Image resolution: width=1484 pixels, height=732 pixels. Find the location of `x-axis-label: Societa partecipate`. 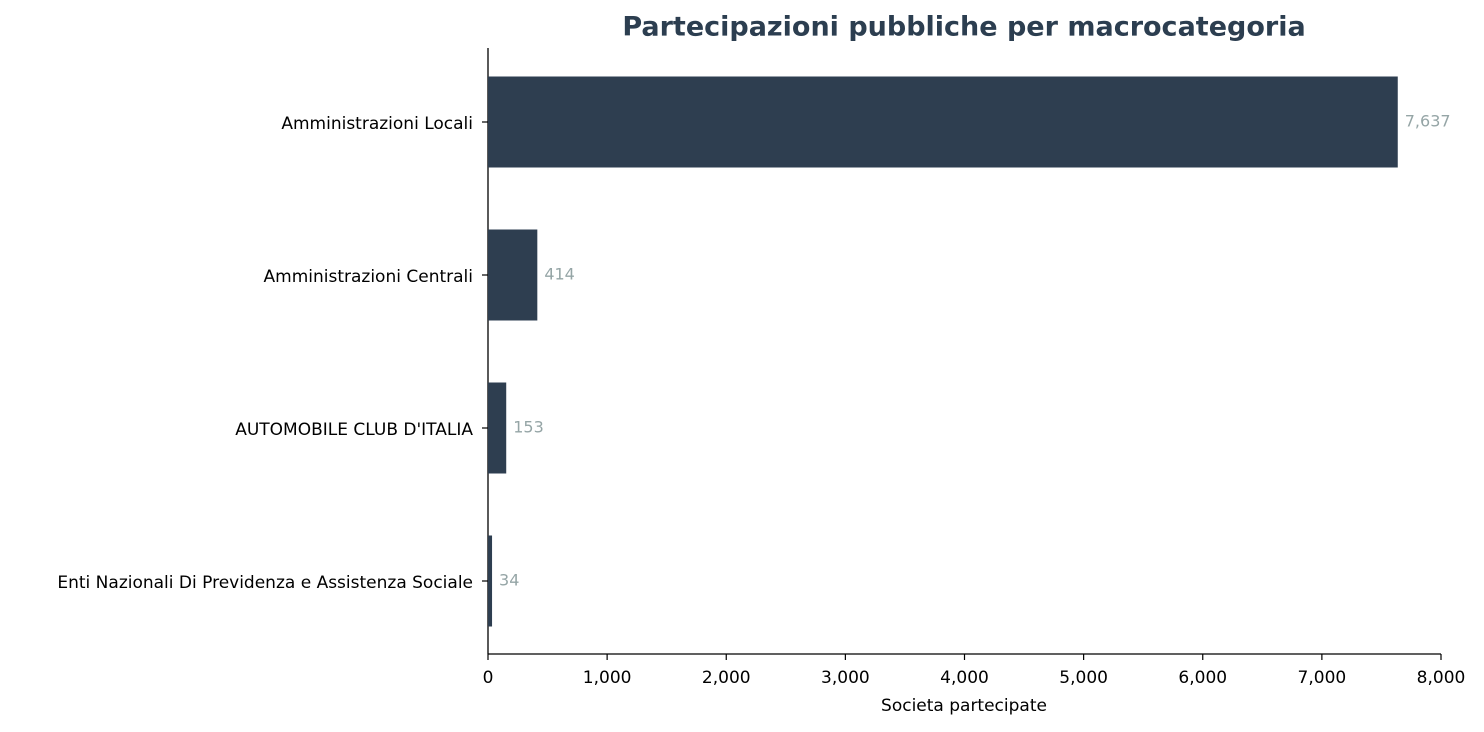

x-axis-label: Societa partecipate is located at coordinates (964, 706).